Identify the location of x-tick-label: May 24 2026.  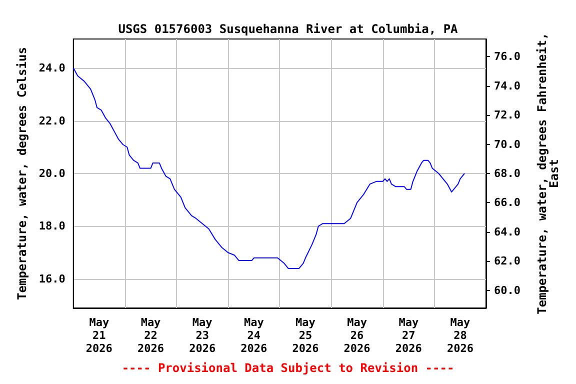
(254, 335).